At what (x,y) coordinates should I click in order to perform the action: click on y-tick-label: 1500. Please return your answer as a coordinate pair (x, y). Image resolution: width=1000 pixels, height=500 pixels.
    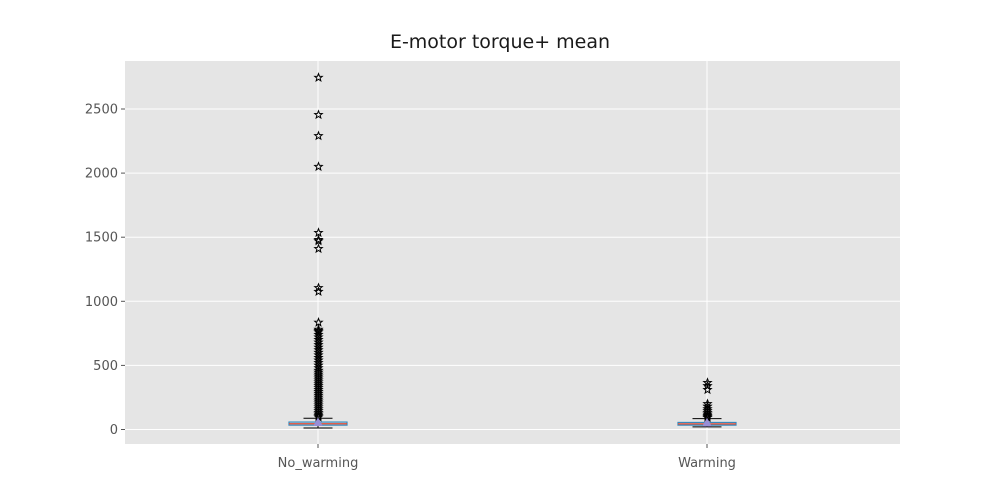
    Looking at the image, I should click on (101, 238).